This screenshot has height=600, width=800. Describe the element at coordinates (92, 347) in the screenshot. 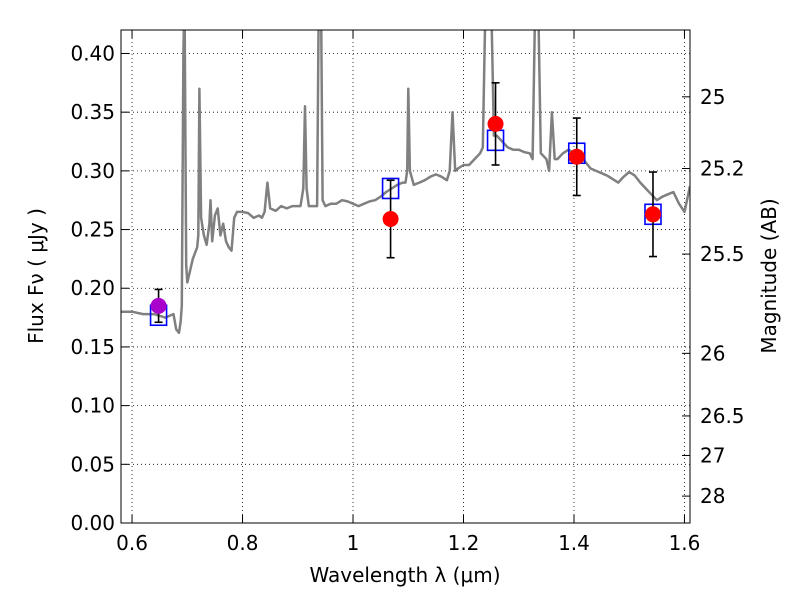

I see `y-tick-label: 0.15` at that location.